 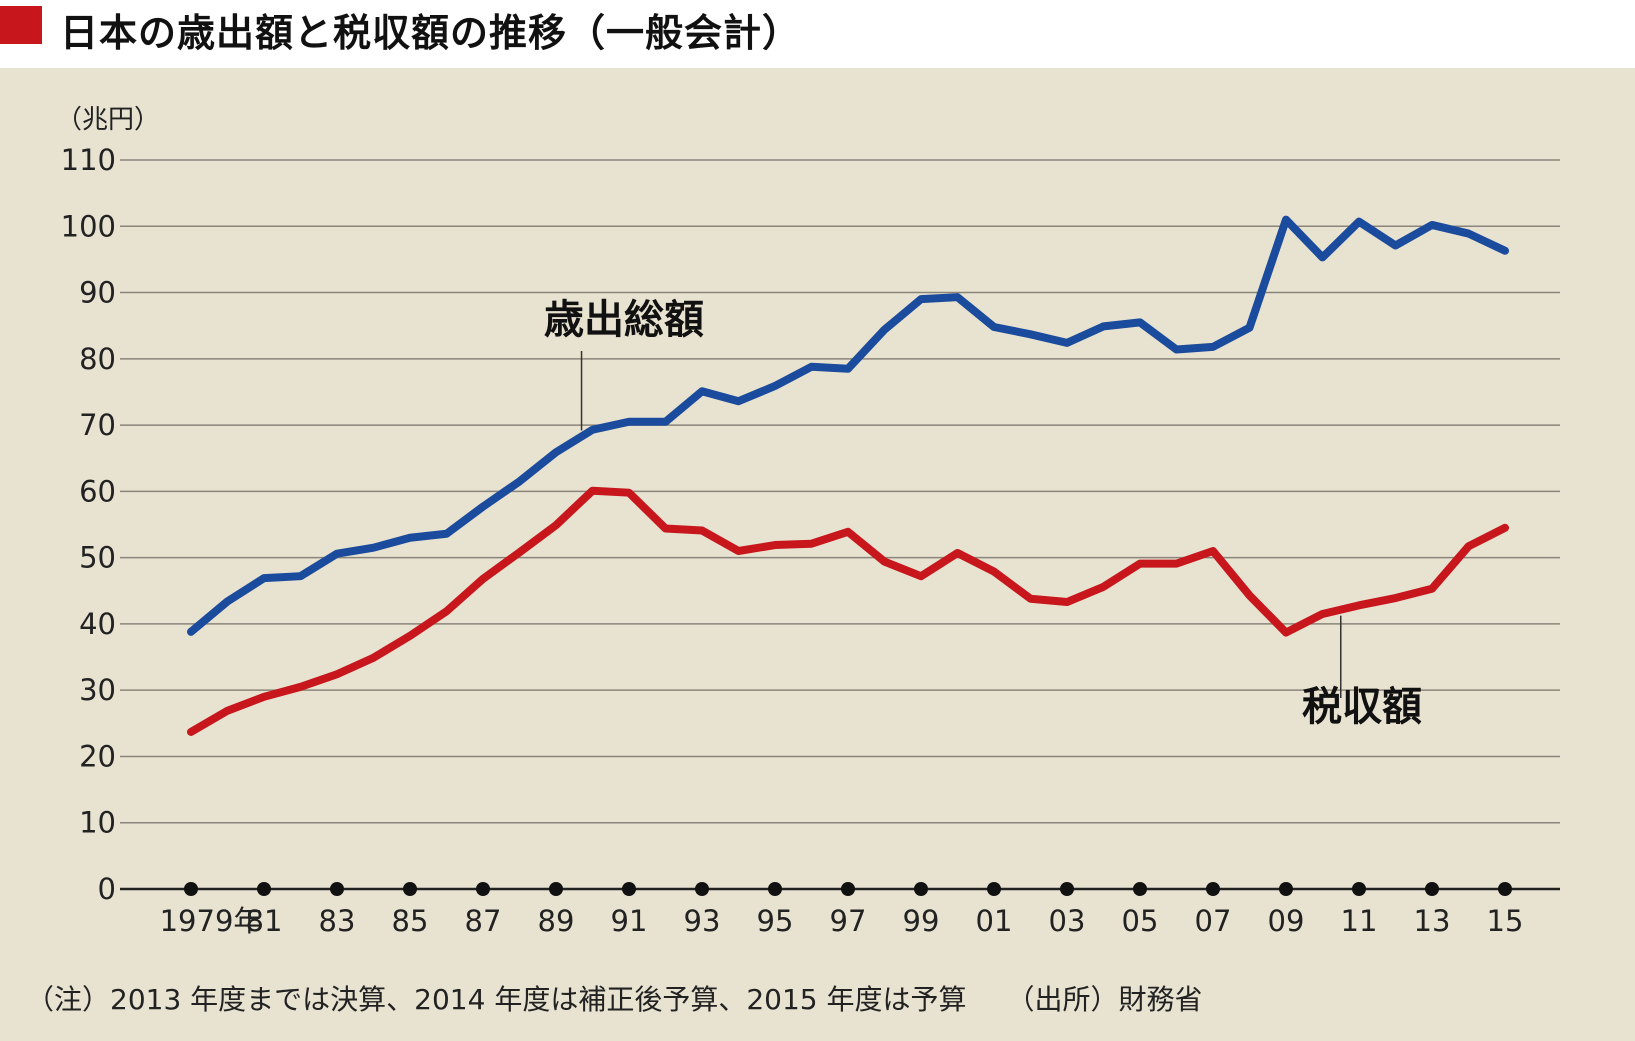 I want to click on x-tick-label: 91, so click(x=629, y=921).